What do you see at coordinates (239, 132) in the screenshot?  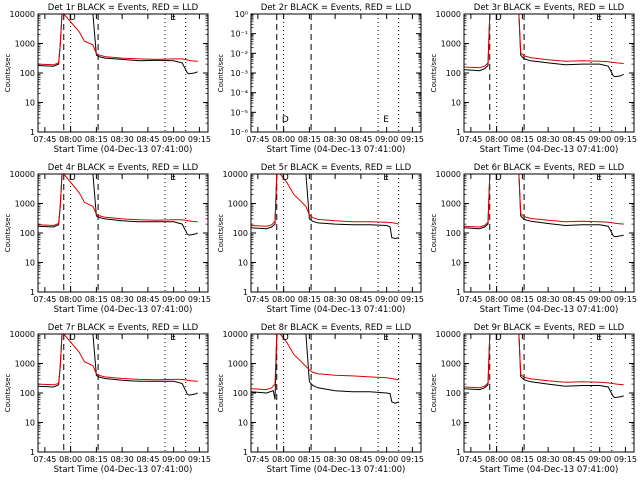 I see `y-tick-label: 10⁻⁶` at bounding box center [239, 132].